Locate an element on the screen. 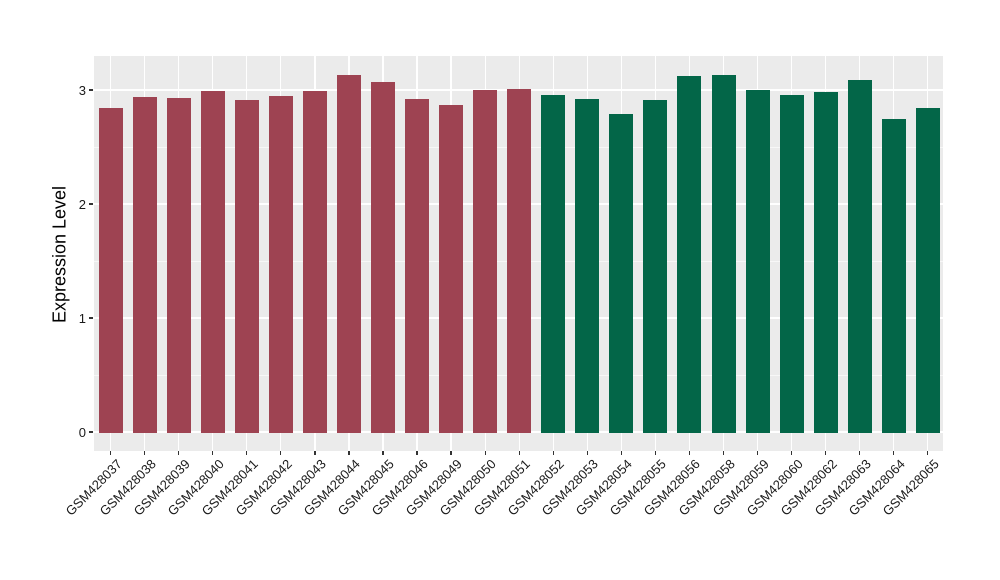 Image resolution: width=1000 pixels, height=580 pixels. y-tick-label-1: 1 is located at coordinates (82, 318).